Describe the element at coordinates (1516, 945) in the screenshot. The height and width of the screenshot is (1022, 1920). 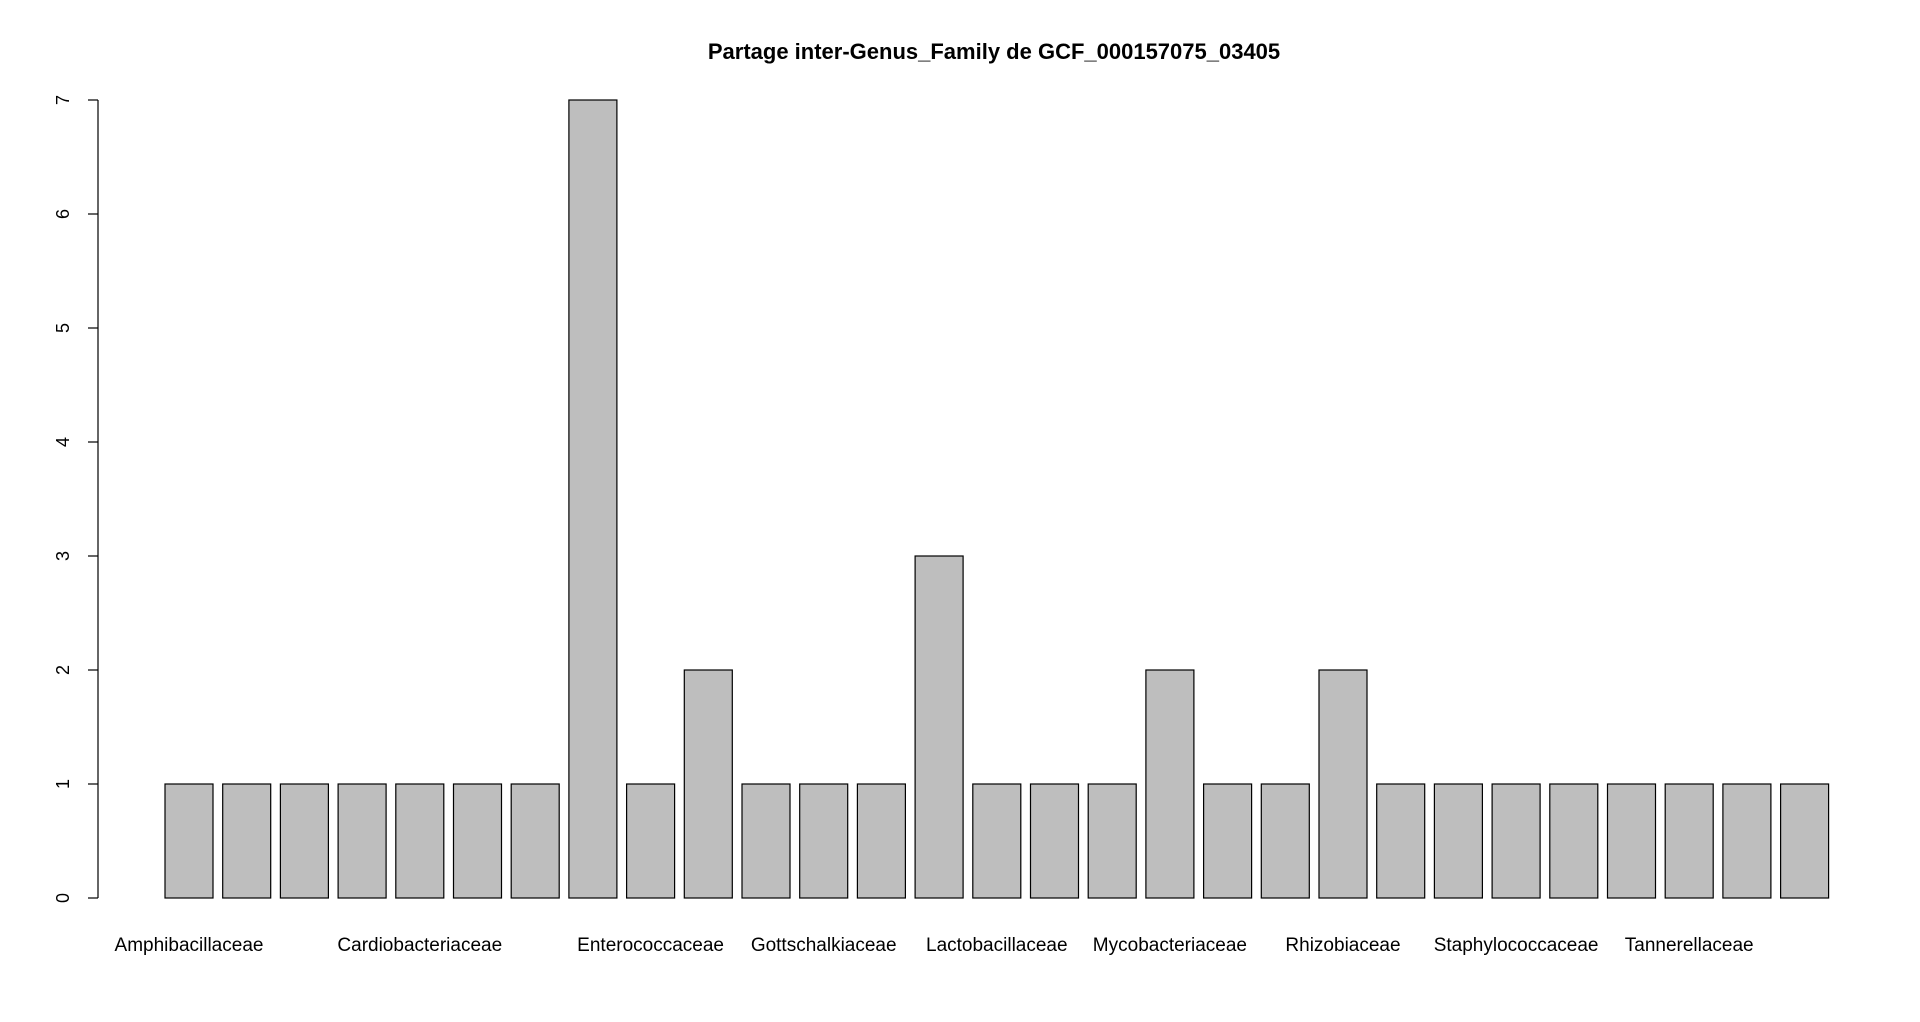
I see `x-tick-label: Staphylococcaceae` at that location.